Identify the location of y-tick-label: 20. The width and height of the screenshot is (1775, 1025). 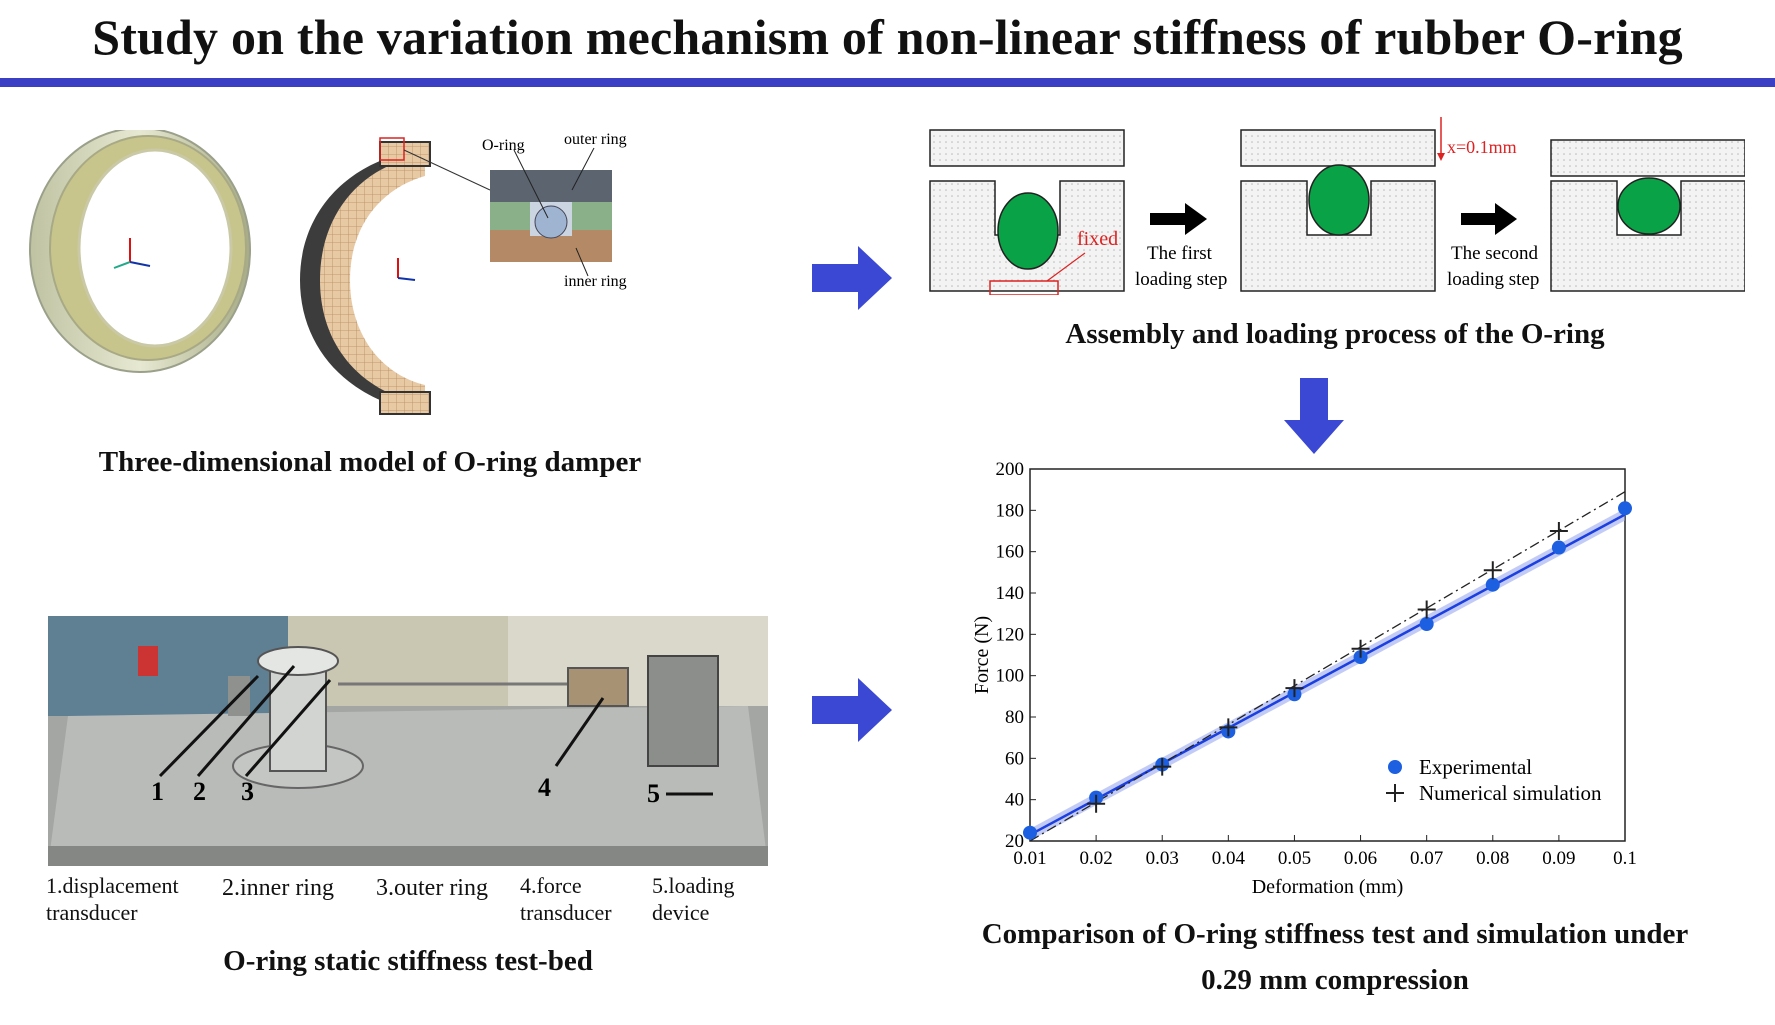
(1014, 841).